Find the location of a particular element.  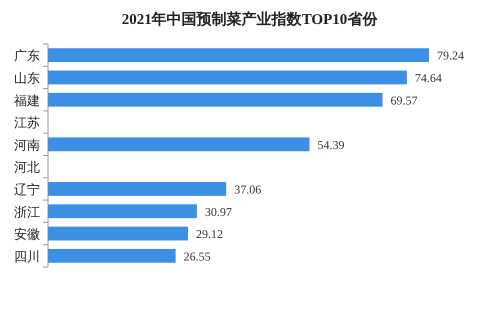

data-label: 74.64 is located at coordinates (428, 77).